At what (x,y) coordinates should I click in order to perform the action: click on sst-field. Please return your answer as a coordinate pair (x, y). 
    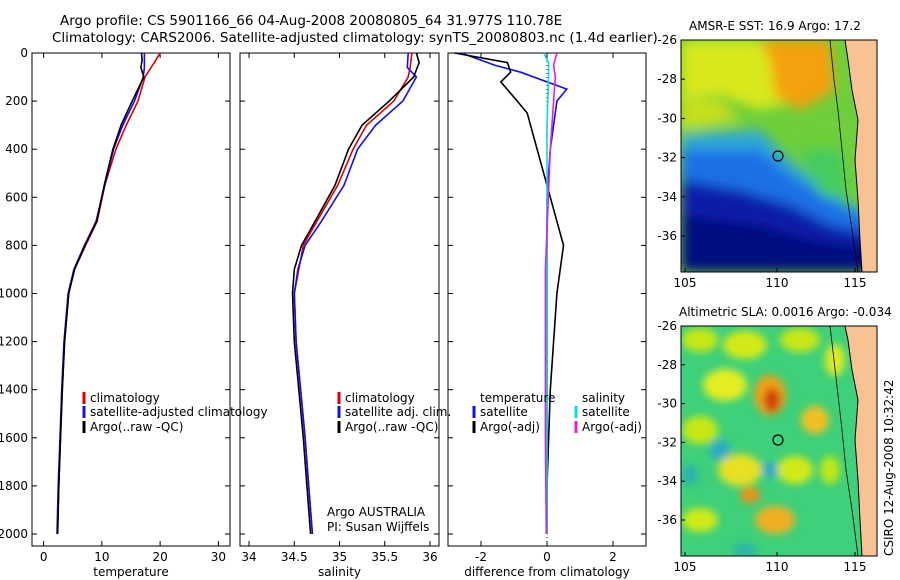
    Looking at the image, I should click on (779, 156).